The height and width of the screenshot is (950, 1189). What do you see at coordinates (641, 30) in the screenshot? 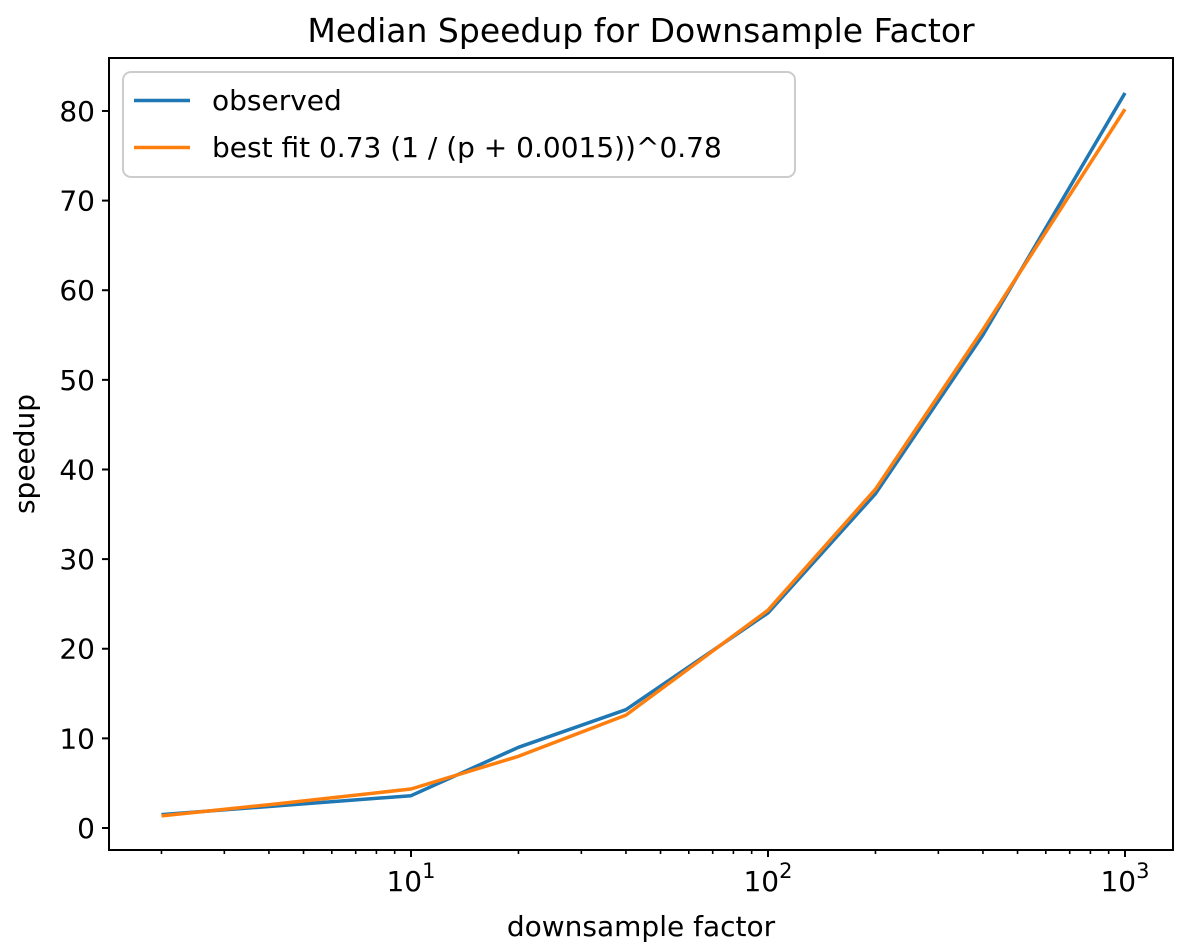
I see `chart-title: Median Speedup for Downsample Factor` at bounding box center [641, 30].